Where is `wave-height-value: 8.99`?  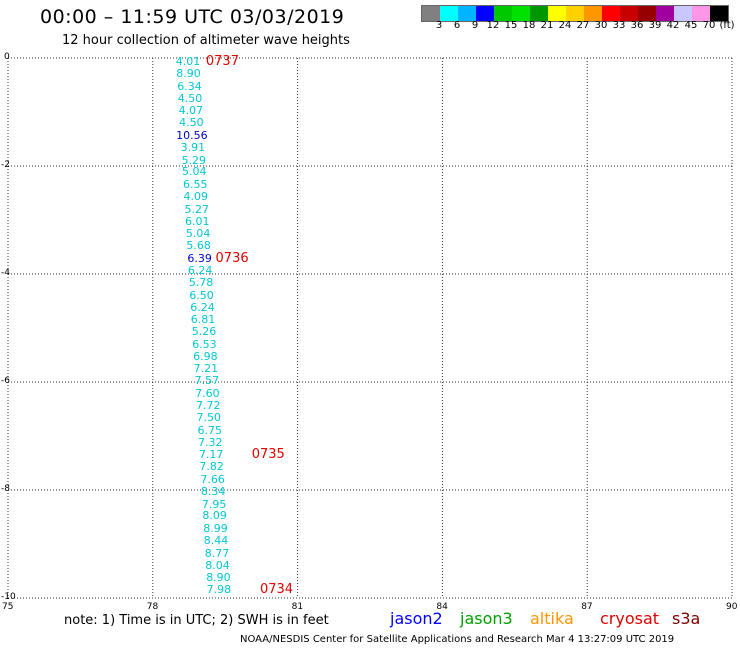 wave-height-value: 8.99 is located at coordinates (215, 528).